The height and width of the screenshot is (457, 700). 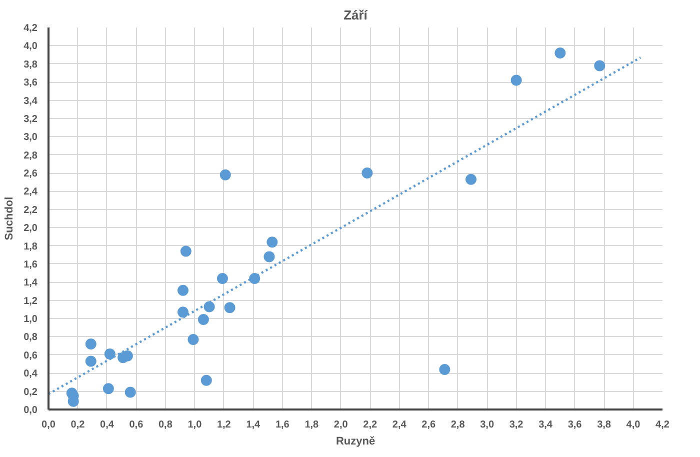 I want to click on y-tick-label: 2,6, so click(x=31, y=174).